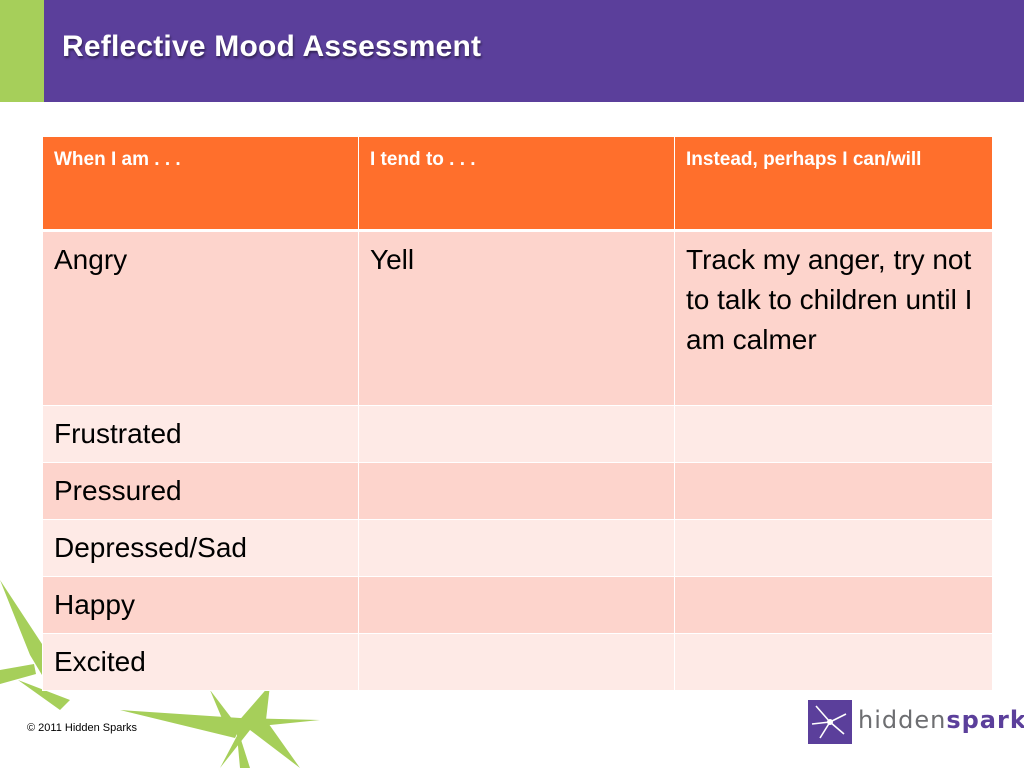 The width and height of the screenshot is (1024, 768). What do you see at coordinates (200, 662) in the screenshot?
I see `table-cell: Excited` at bounding box center [200, 662].